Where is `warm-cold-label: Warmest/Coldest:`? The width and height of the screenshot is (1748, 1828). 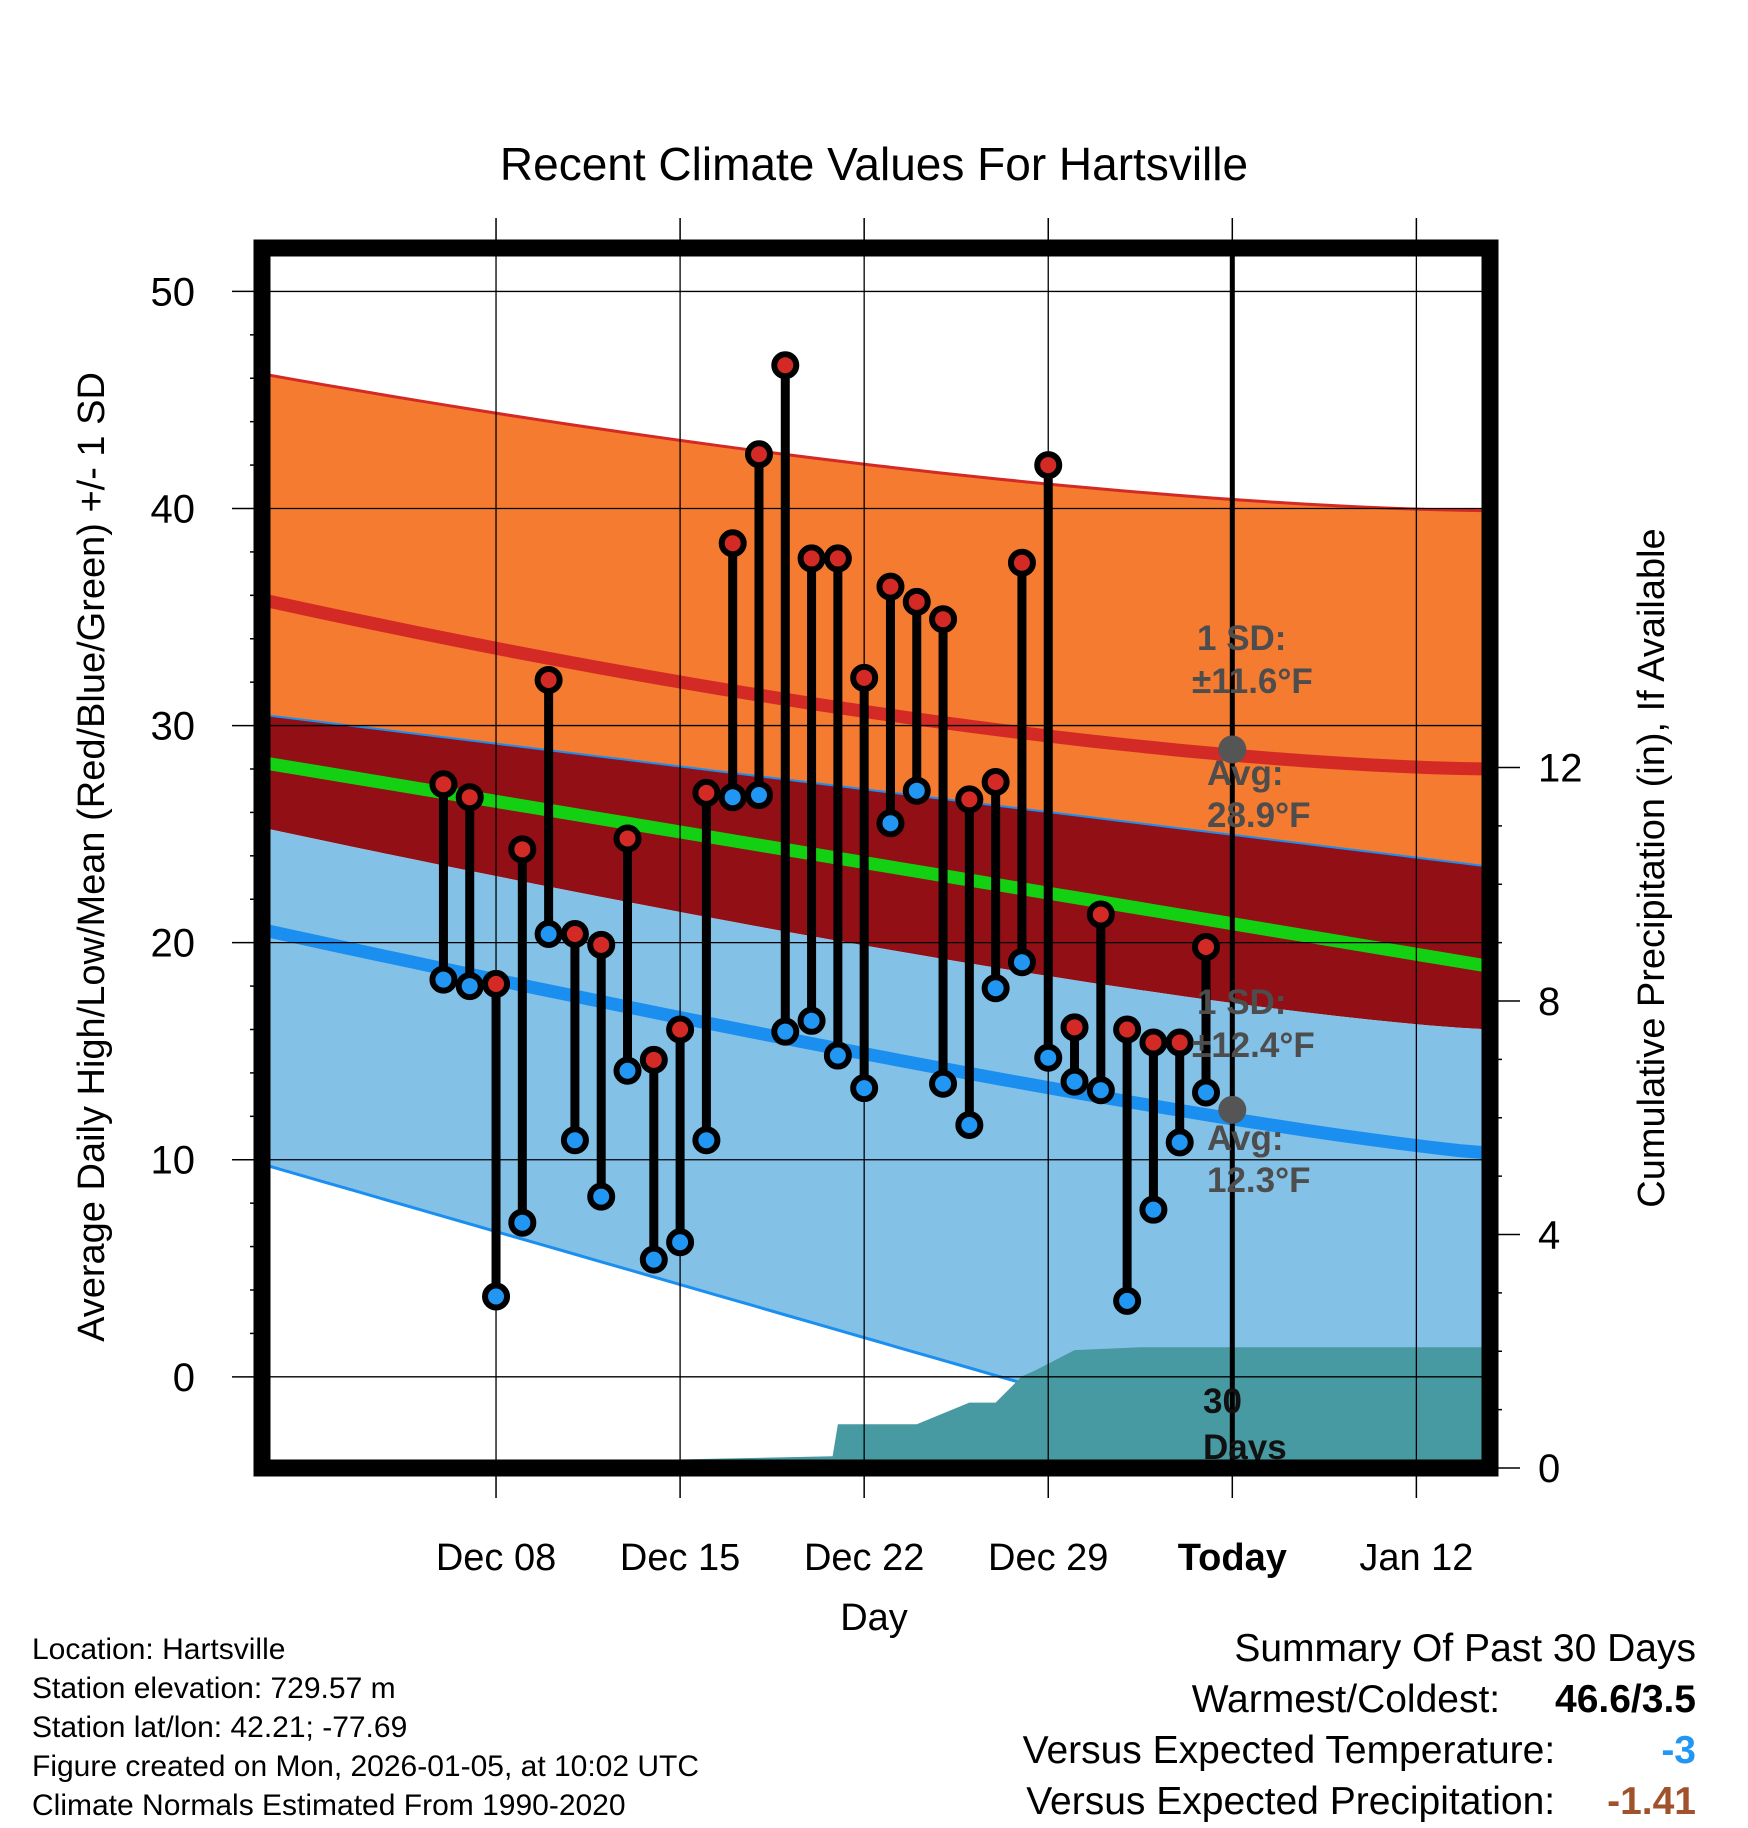 warm-cold-label: Warmest/Coldest: is located at coordinates (1346, 1699).